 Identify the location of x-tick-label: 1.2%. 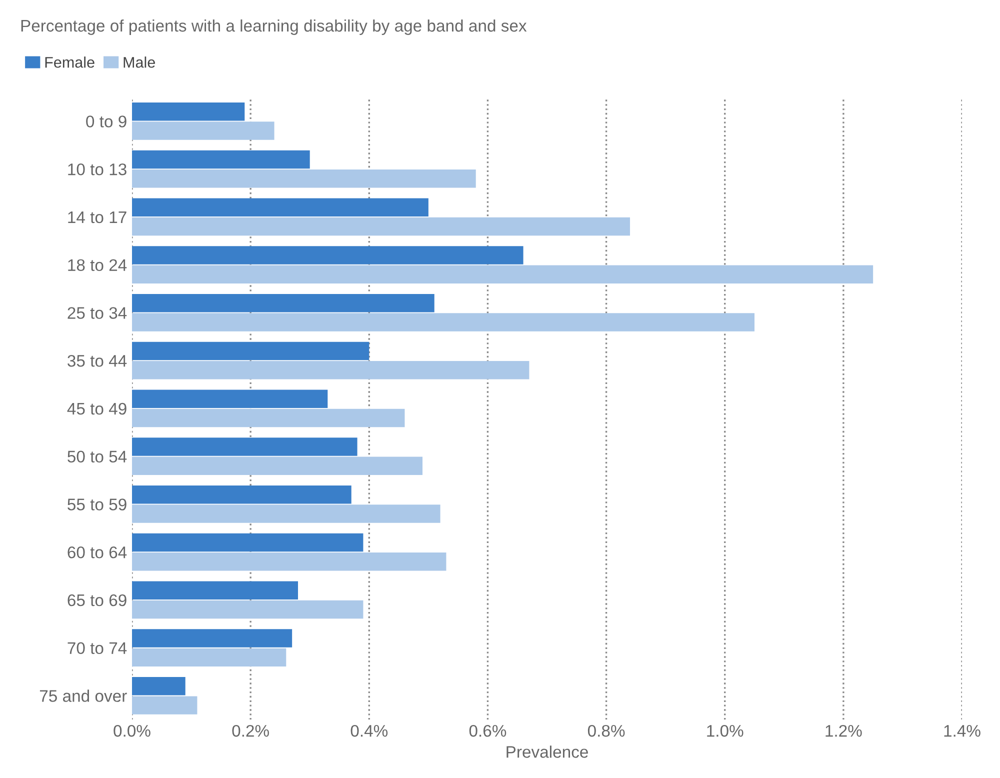
(844, 730).